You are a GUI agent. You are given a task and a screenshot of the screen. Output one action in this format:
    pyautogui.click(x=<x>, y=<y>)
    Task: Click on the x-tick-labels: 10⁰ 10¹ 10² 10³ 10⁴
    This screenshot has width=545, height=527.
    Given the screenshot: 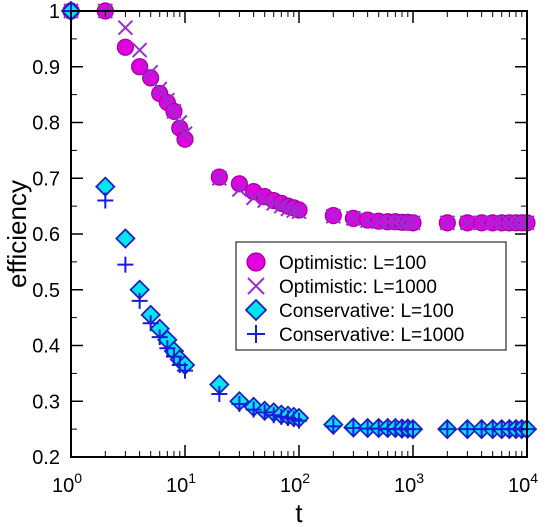 What is the action you would take?
    pyautogui.click(x=295, y=483)
    